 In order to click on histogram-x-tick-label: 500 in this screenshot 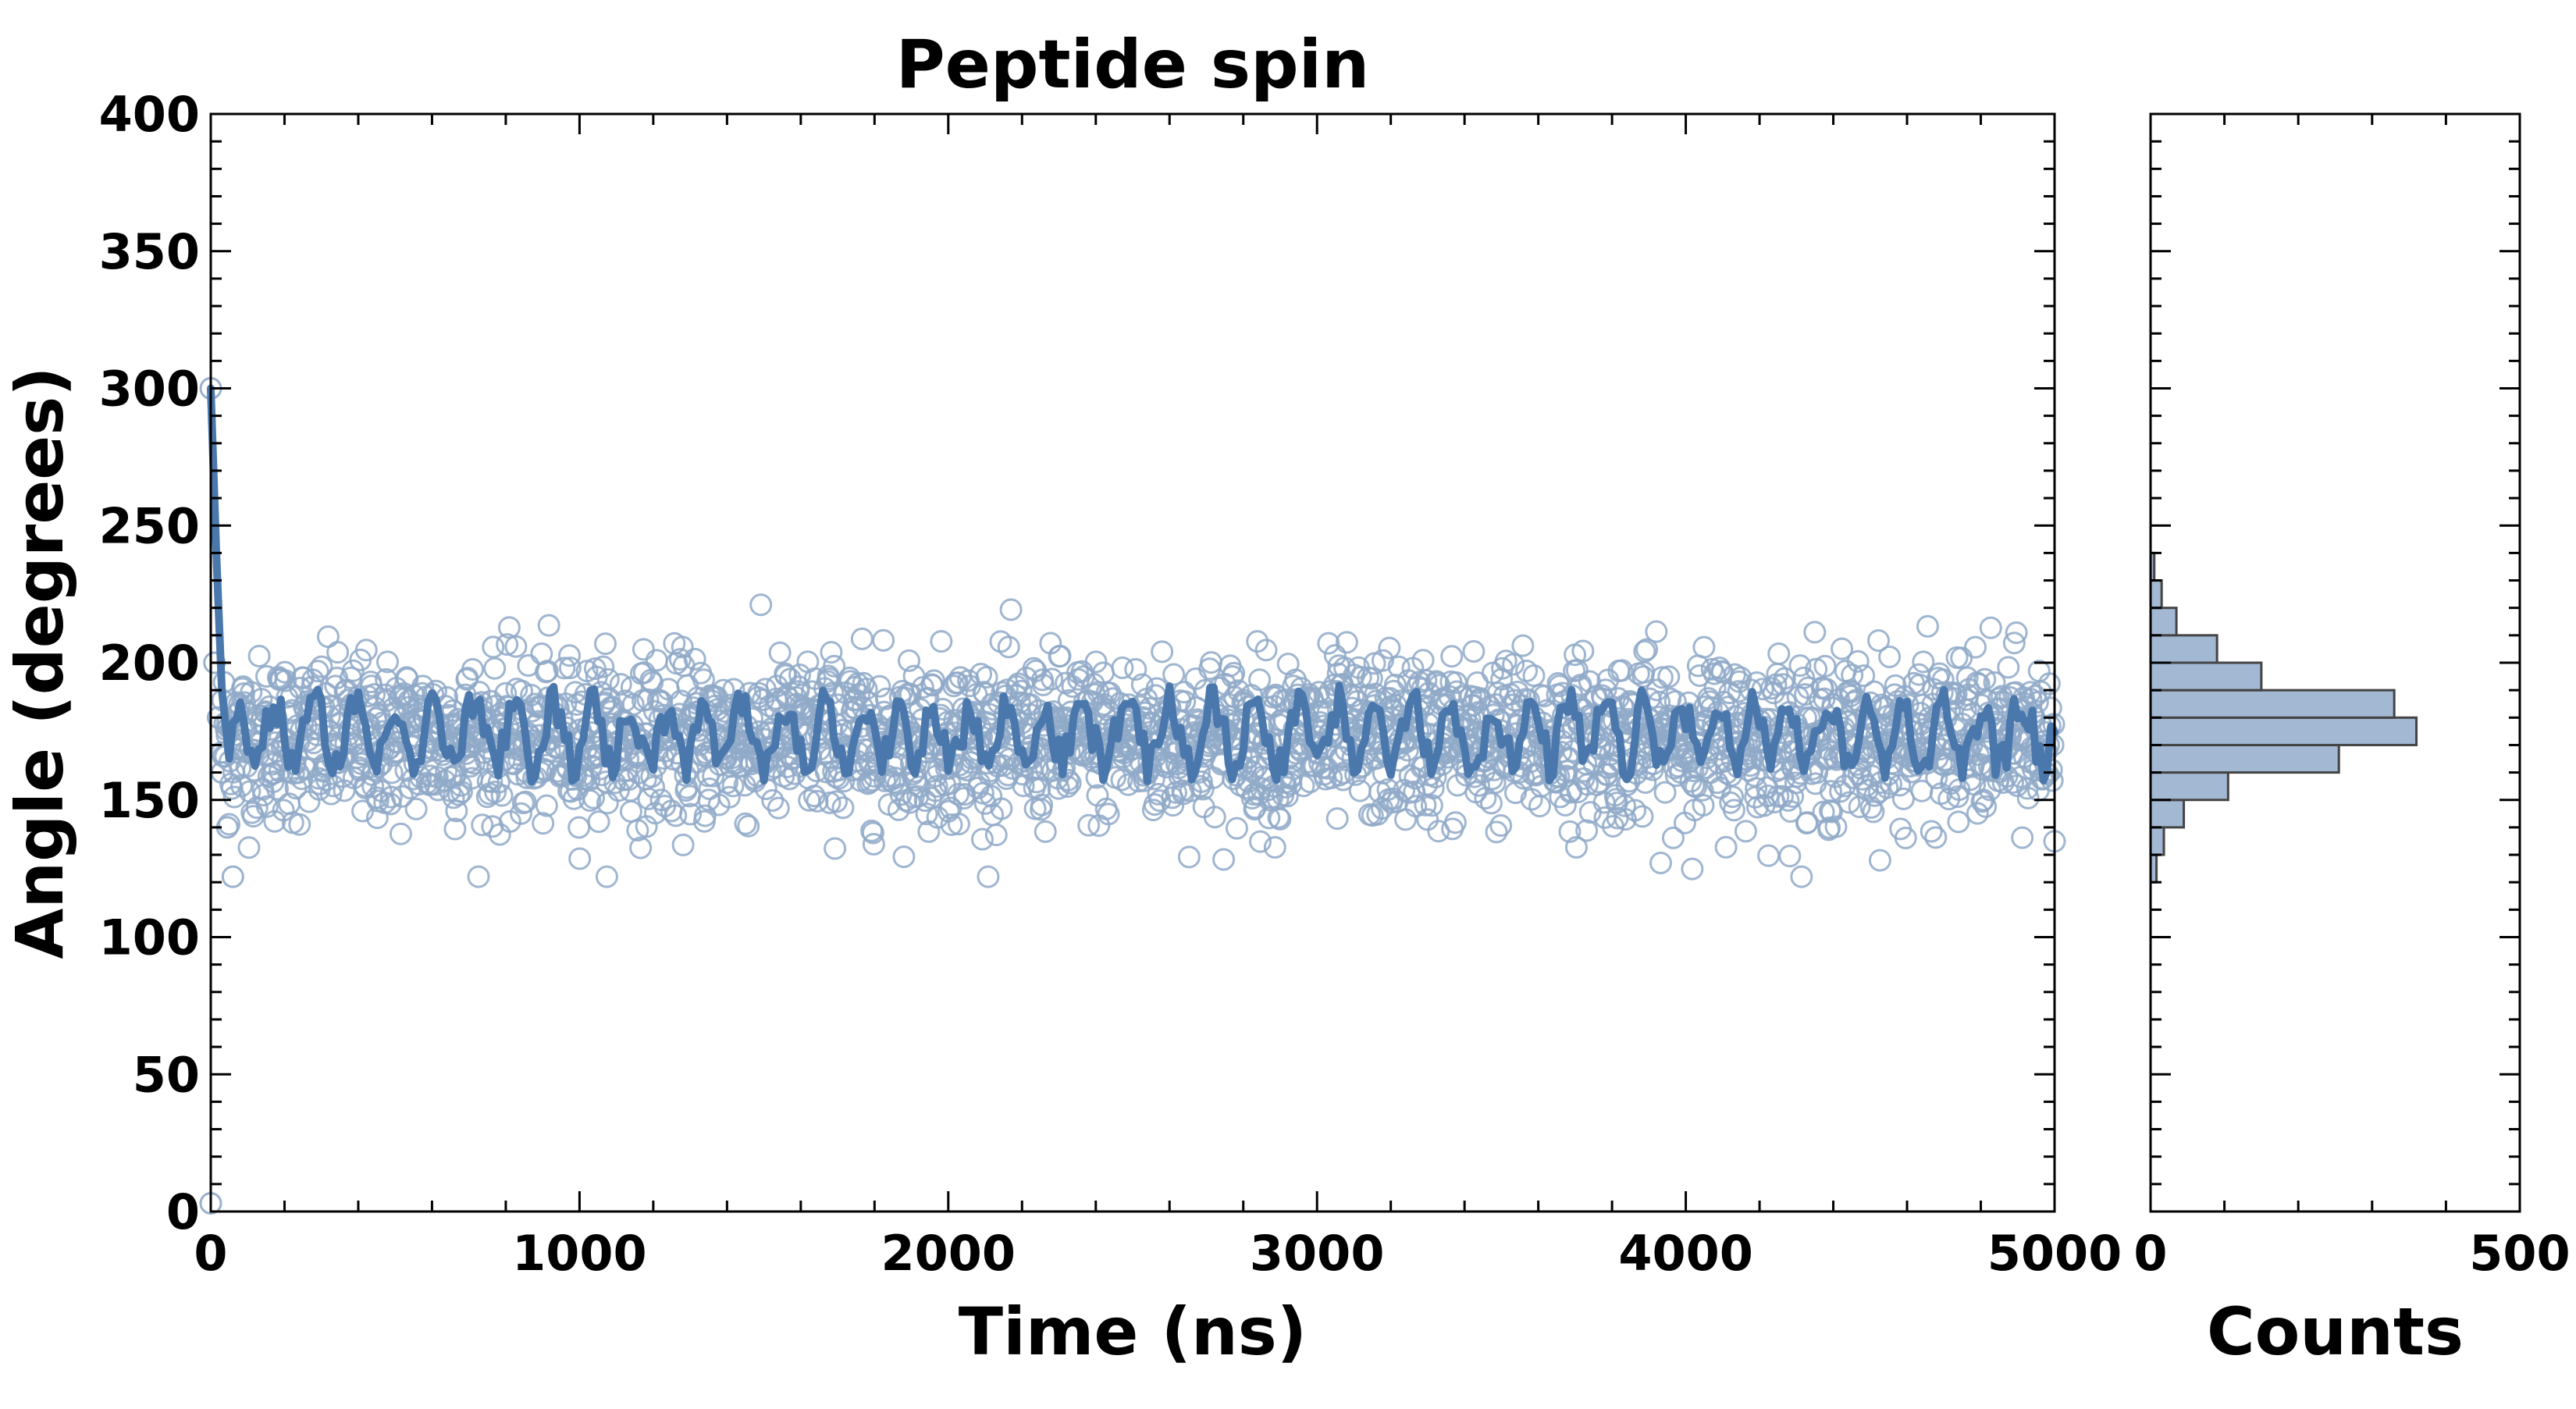, I will do `click(2519, 1253)`.